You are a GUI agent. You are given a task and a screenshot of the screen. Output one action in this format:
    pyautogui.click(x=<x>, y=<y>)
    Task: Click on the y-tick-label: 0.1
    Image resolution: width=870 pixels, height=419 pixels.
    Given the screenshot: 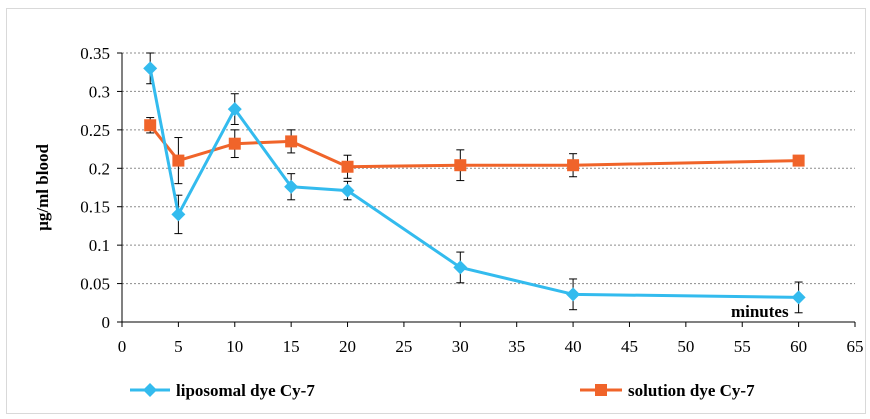 What is the action you would take?
    pyautogui.click(x=99, y=245)
    